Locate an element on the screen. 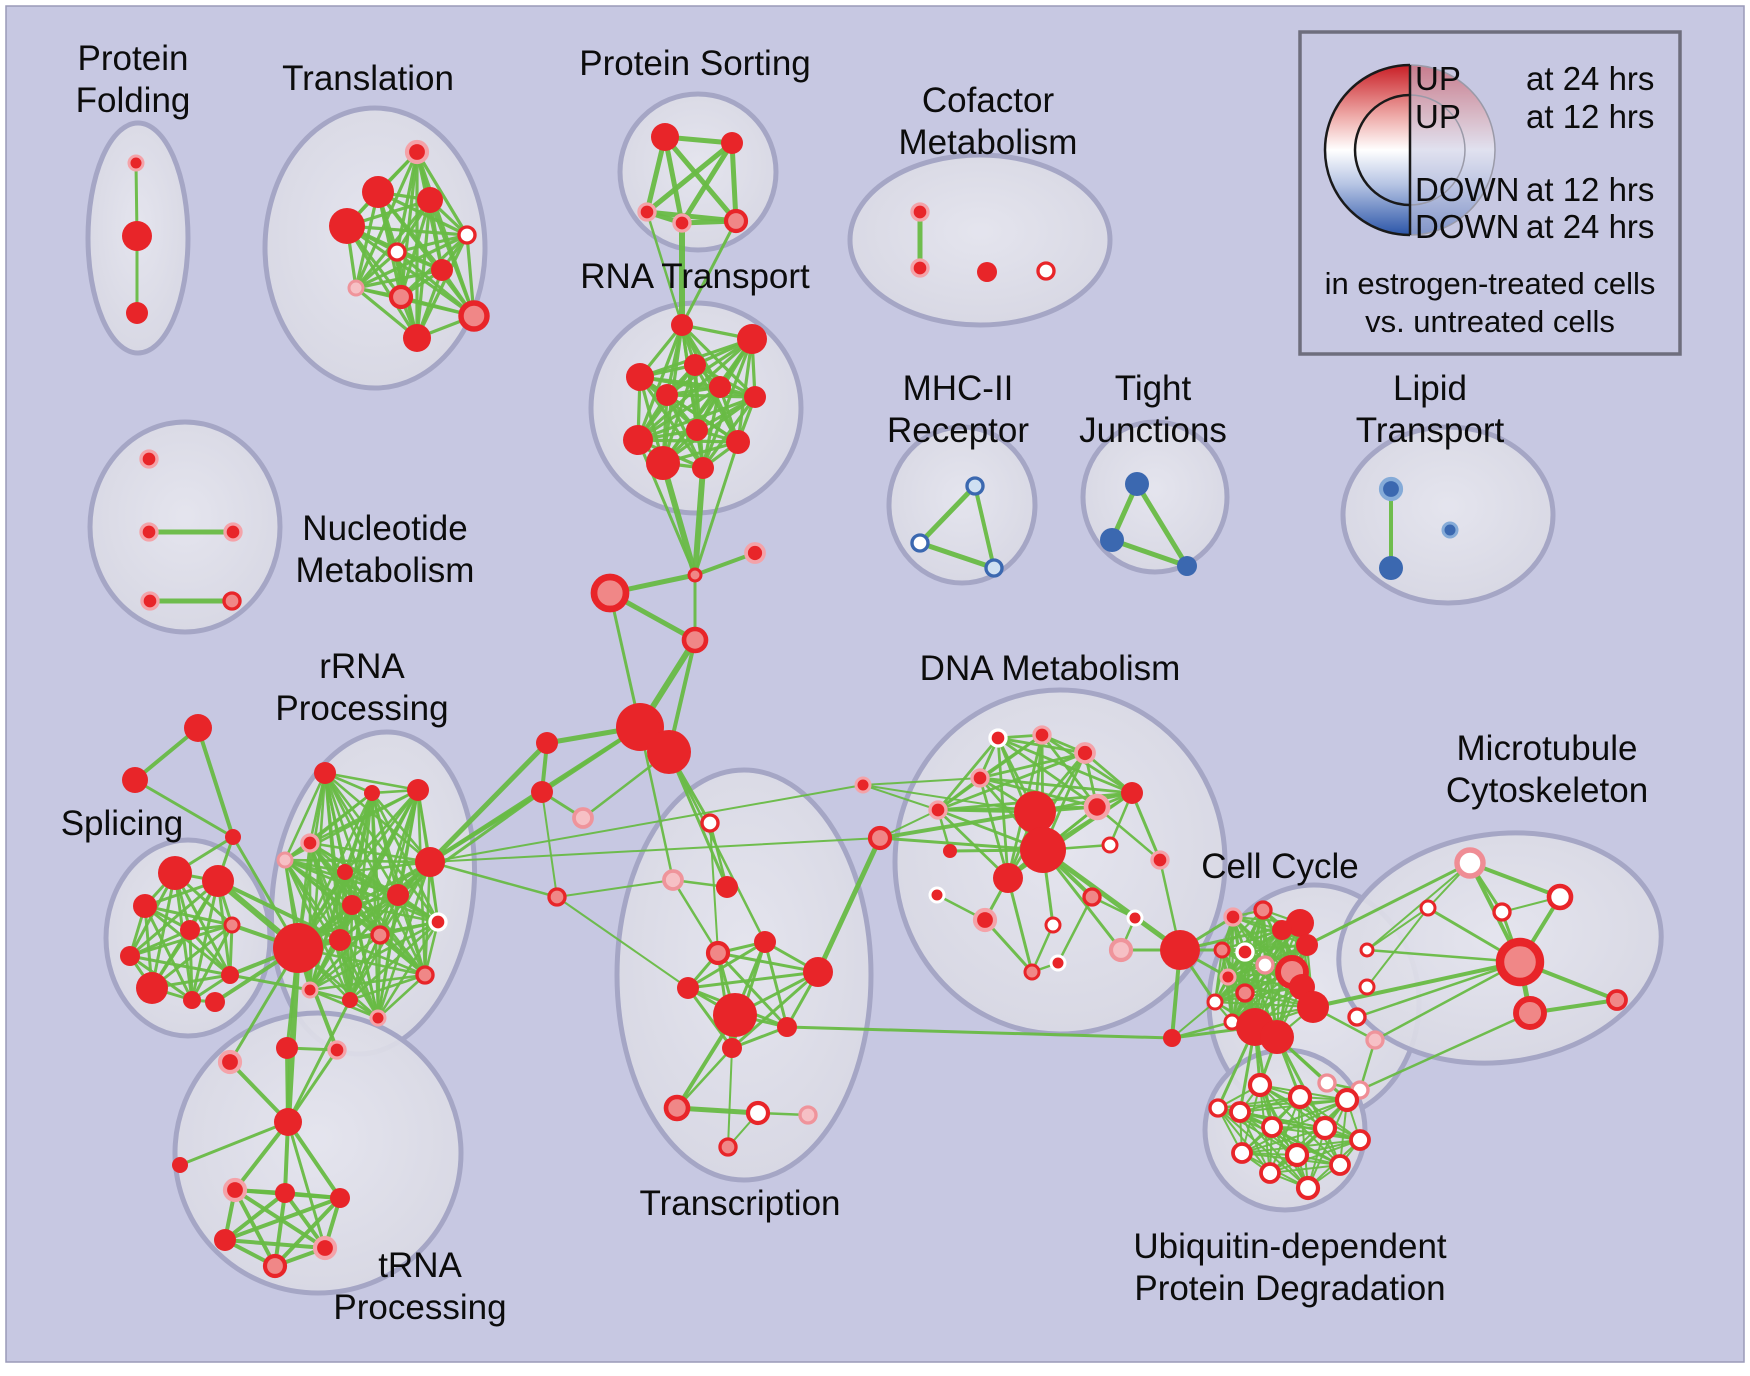 Image resolution: width=1750 pixels, height=1376 pixels. node-cc23 is located at coordinates (1367, 950).